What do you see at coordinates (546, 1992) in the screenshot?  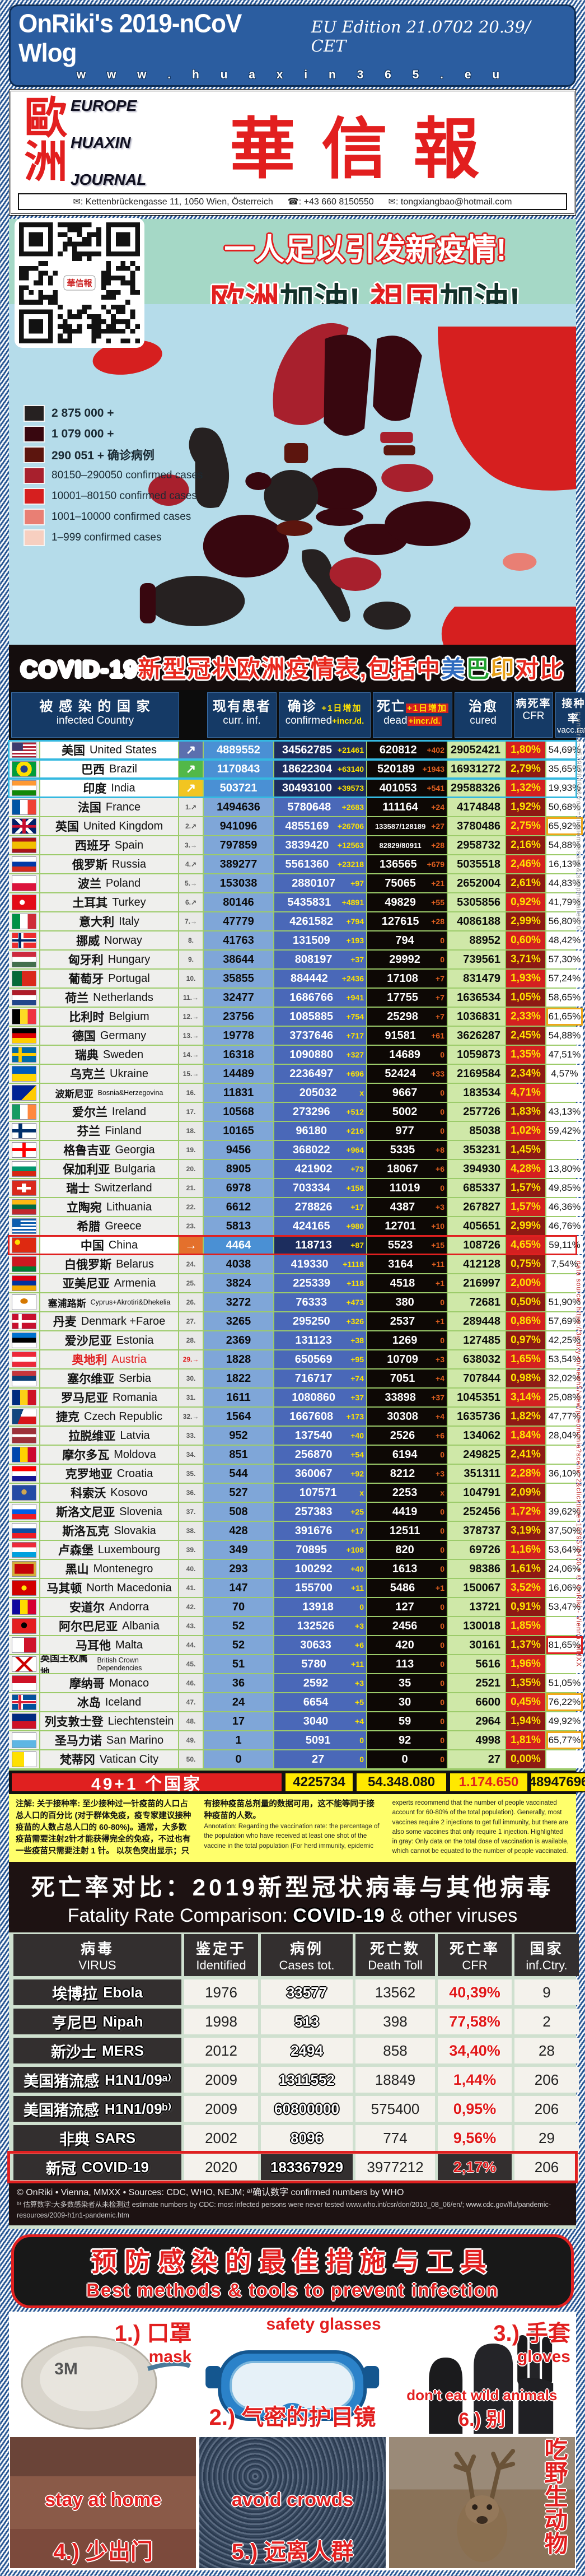 I see `virus-infected-countries: 9` at bounding box center [546, 1992].